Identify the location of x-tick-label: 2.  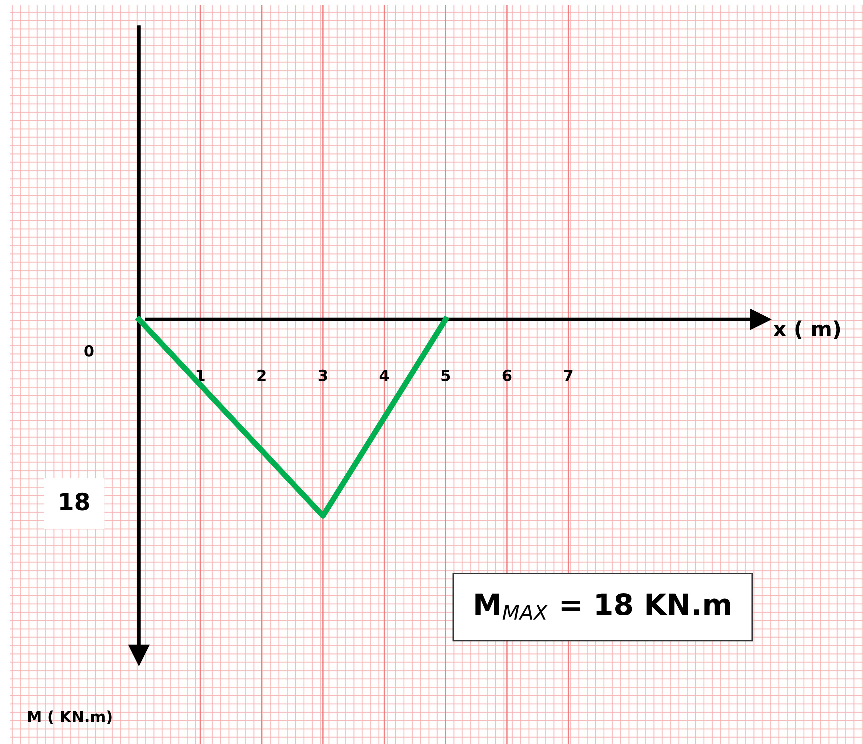
(262, 376).